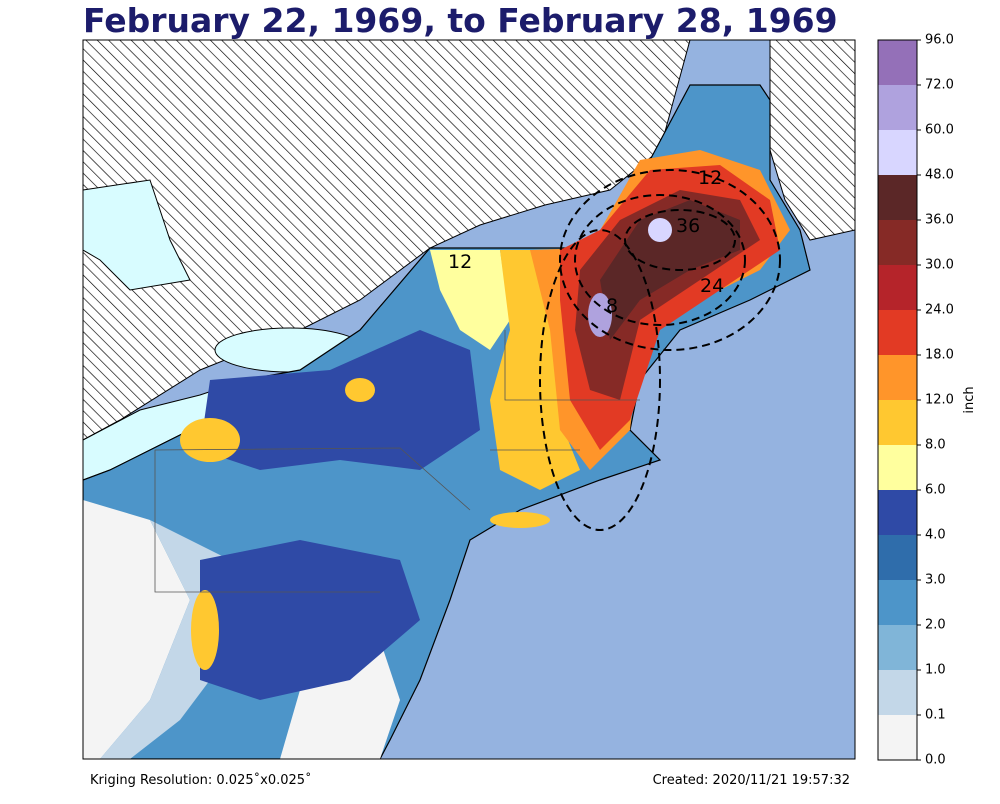  What do you see at coordinates (939, 310) in the screenshot?
I see `colorbar-tick-label: 24.0` at bounding box center [939, 310].